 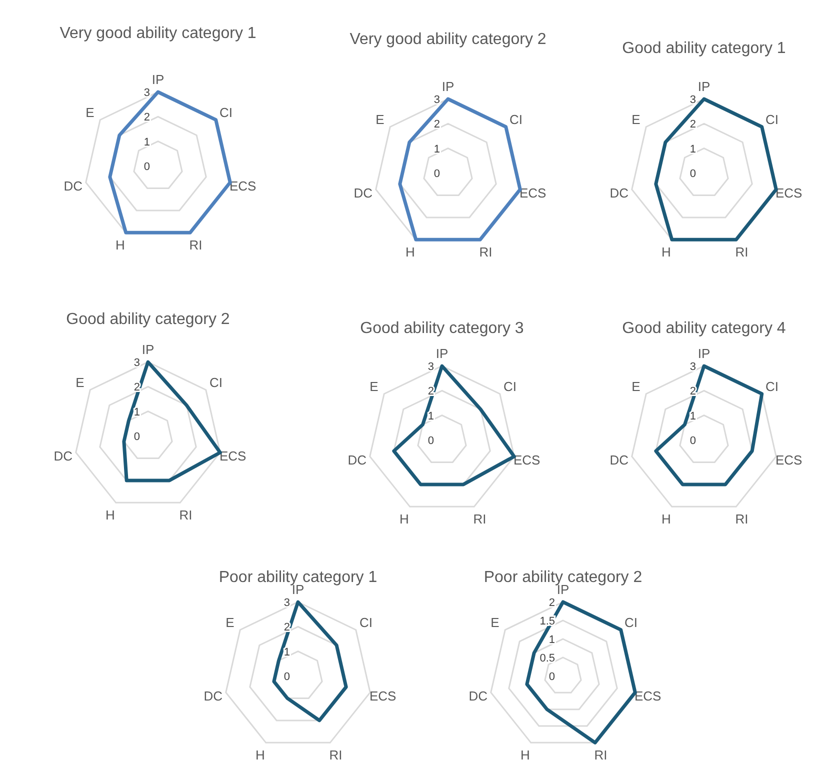 I want to click on chart-title: Good ability category 4, so click(x=704, y=328).